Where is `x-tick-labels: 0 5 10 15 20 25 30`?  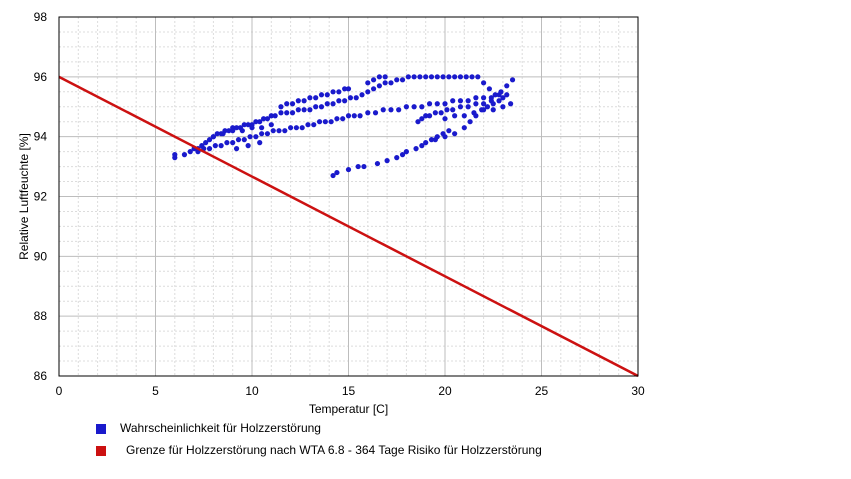
x-tick-labels: 0 5 10 15 20 25 30 is located at coordinates (350, 391).